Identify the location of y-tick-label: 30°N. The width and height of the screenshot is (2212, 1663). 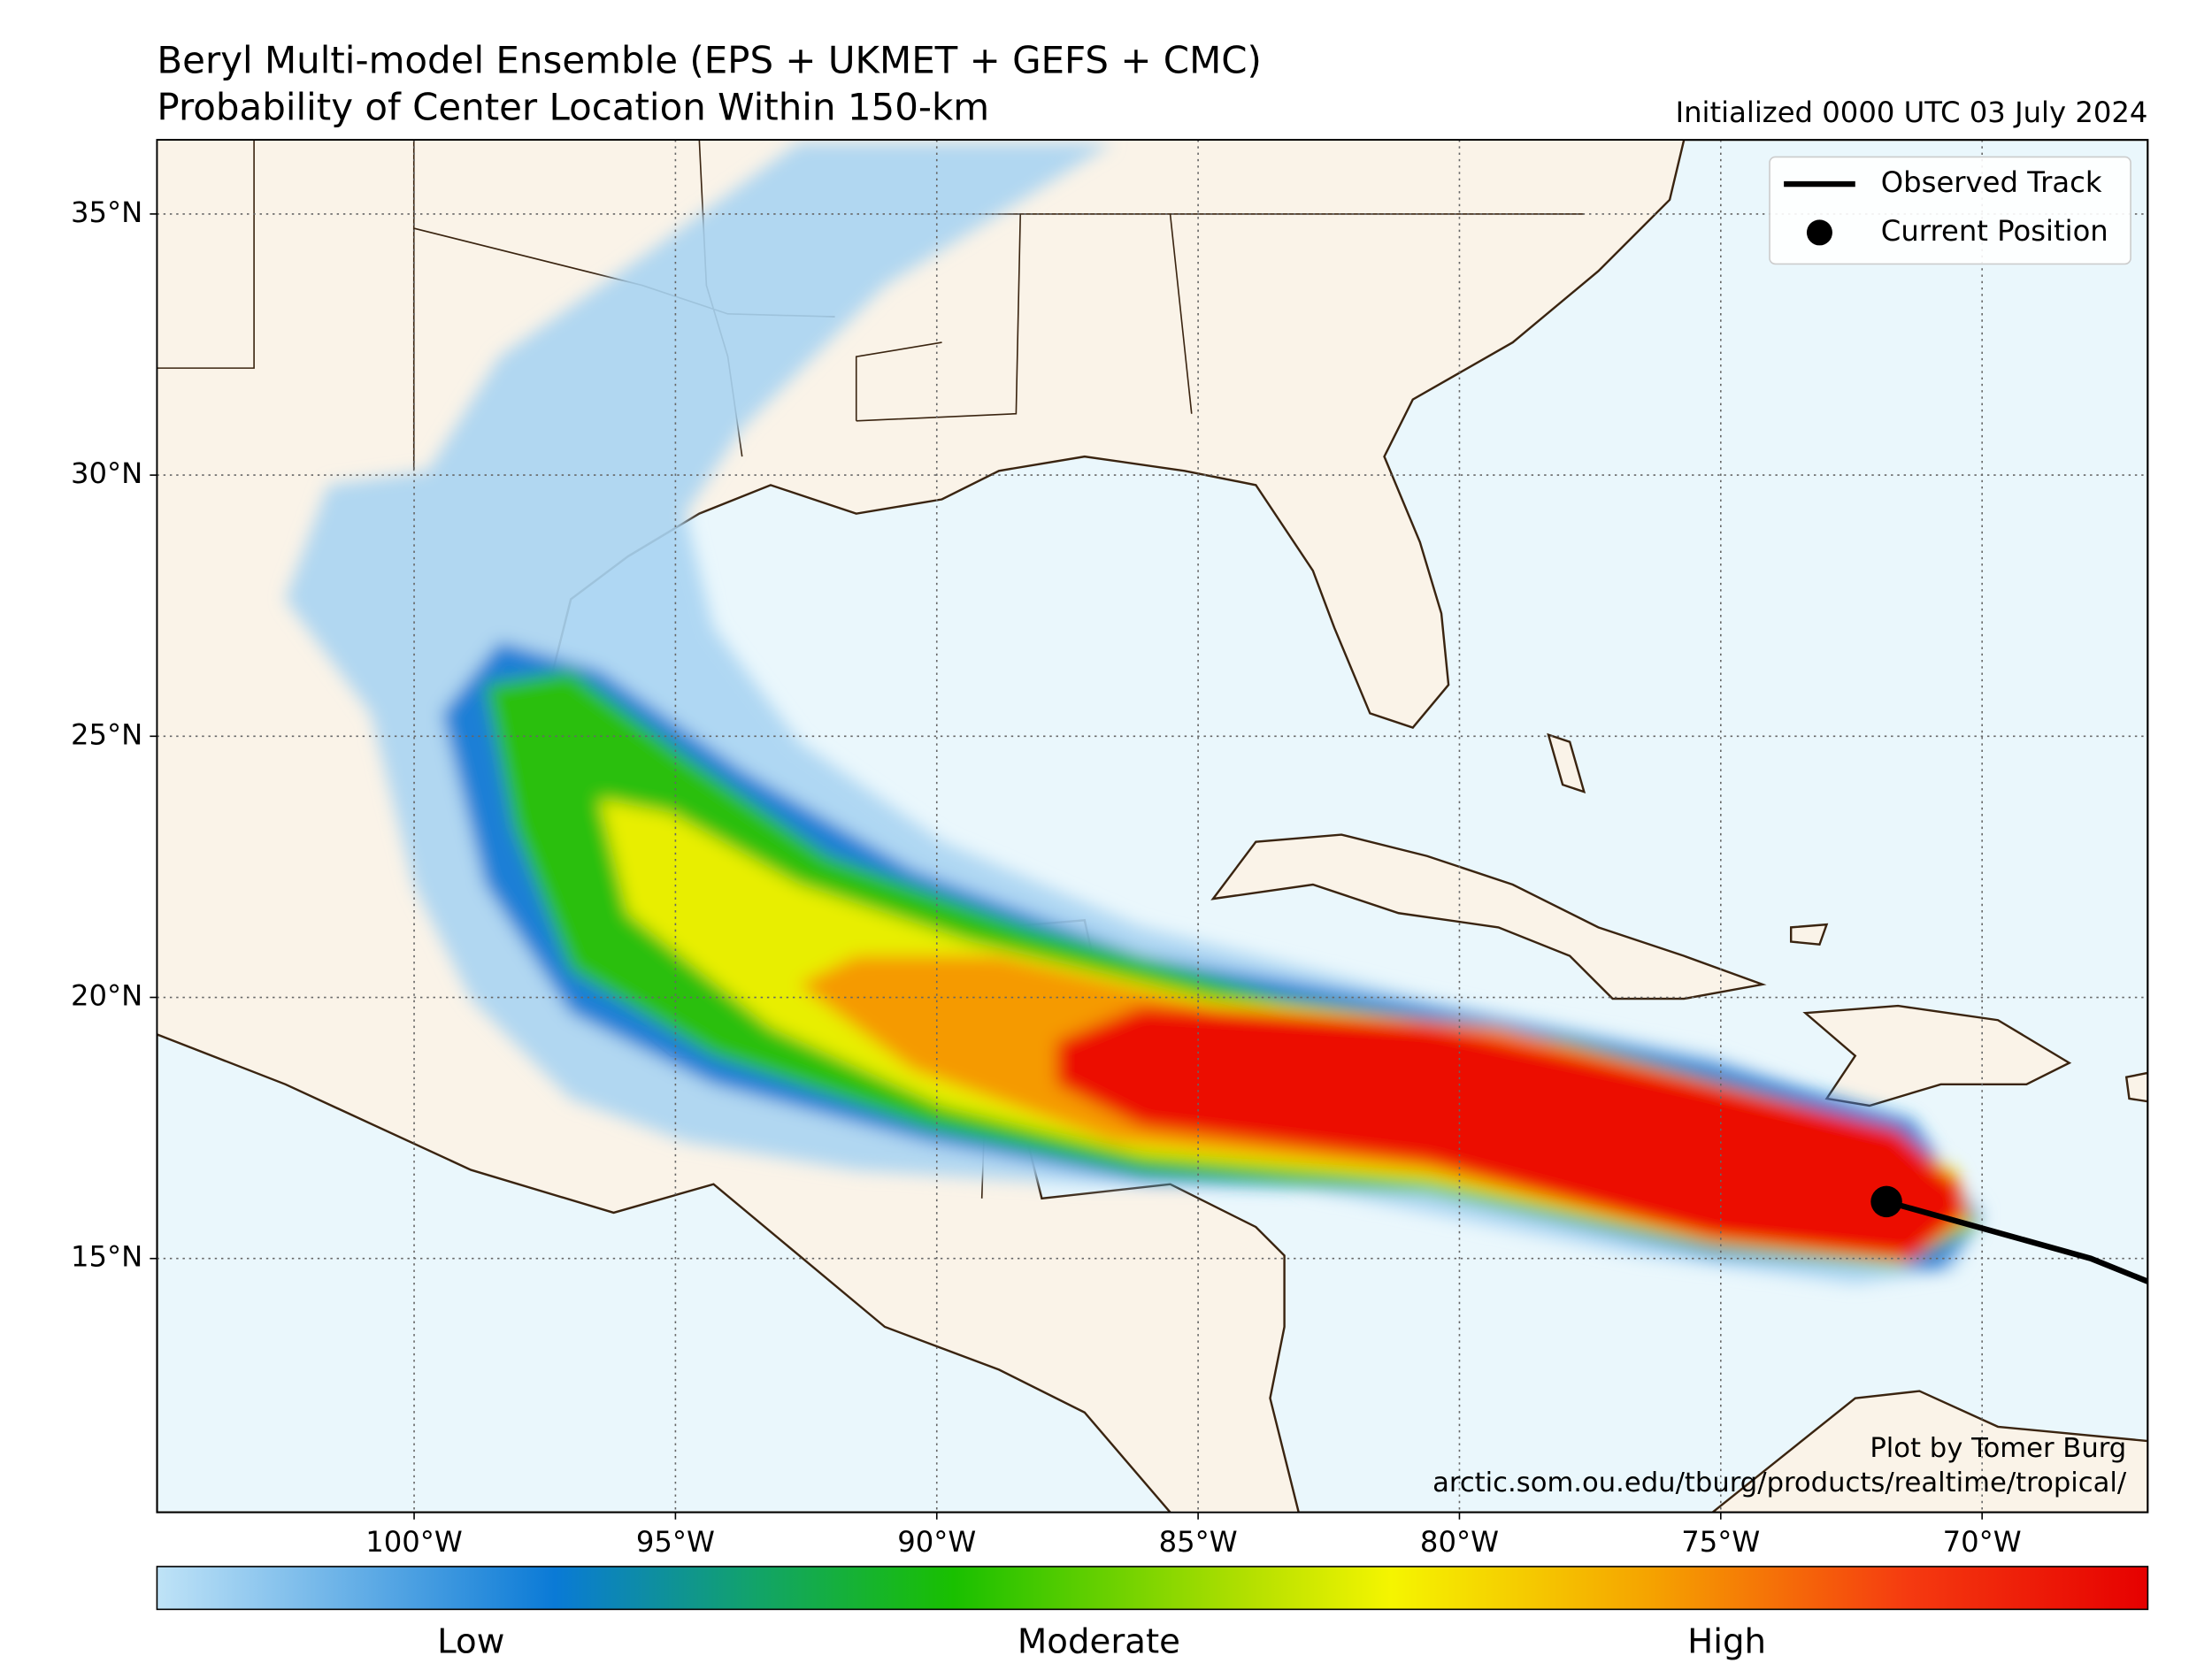
(107, 473).